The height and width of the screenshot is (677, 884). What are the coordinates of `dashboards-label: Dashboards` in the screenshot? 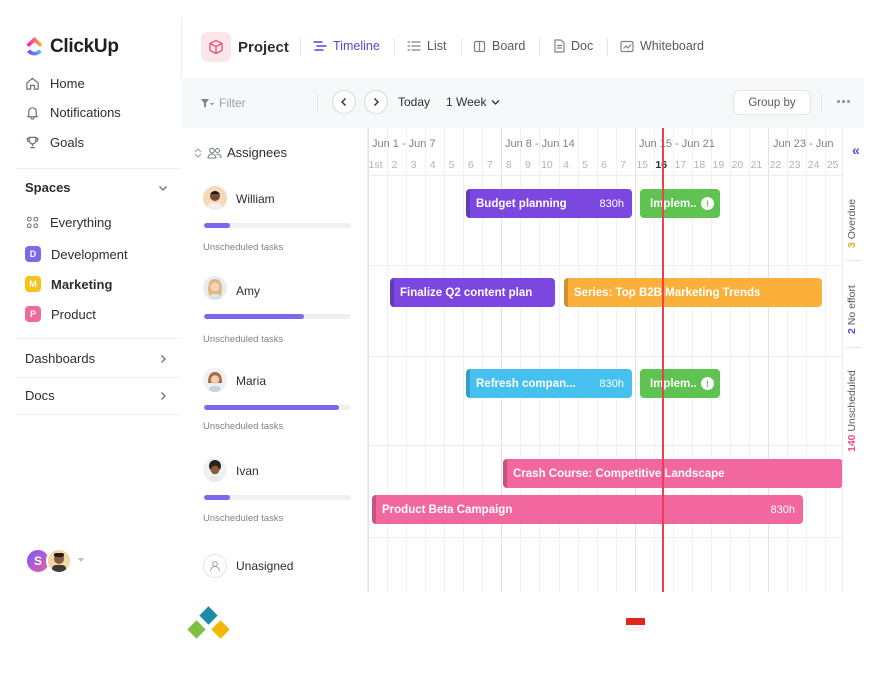 It's located at (60, 358).